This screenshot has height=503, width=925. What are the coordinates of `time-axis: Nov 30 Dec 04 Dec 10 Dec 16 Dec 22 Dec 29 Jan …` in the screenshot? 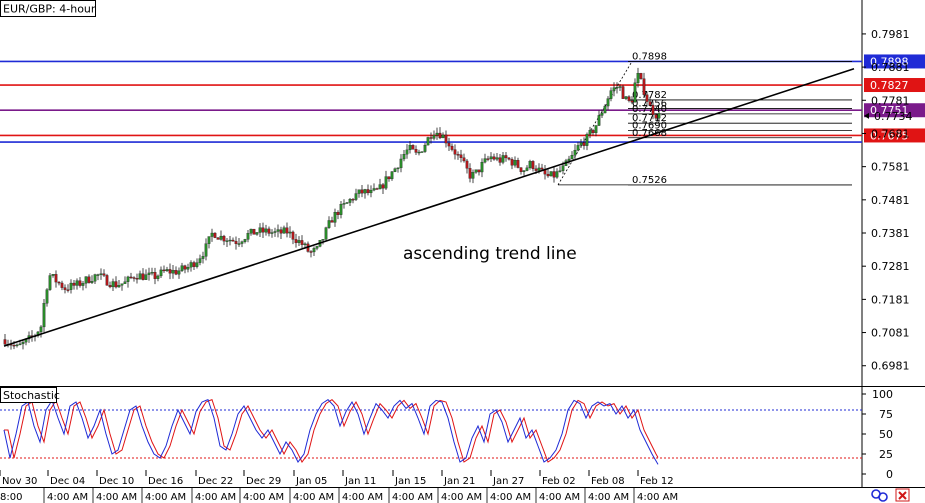 It's located at (339, 486).